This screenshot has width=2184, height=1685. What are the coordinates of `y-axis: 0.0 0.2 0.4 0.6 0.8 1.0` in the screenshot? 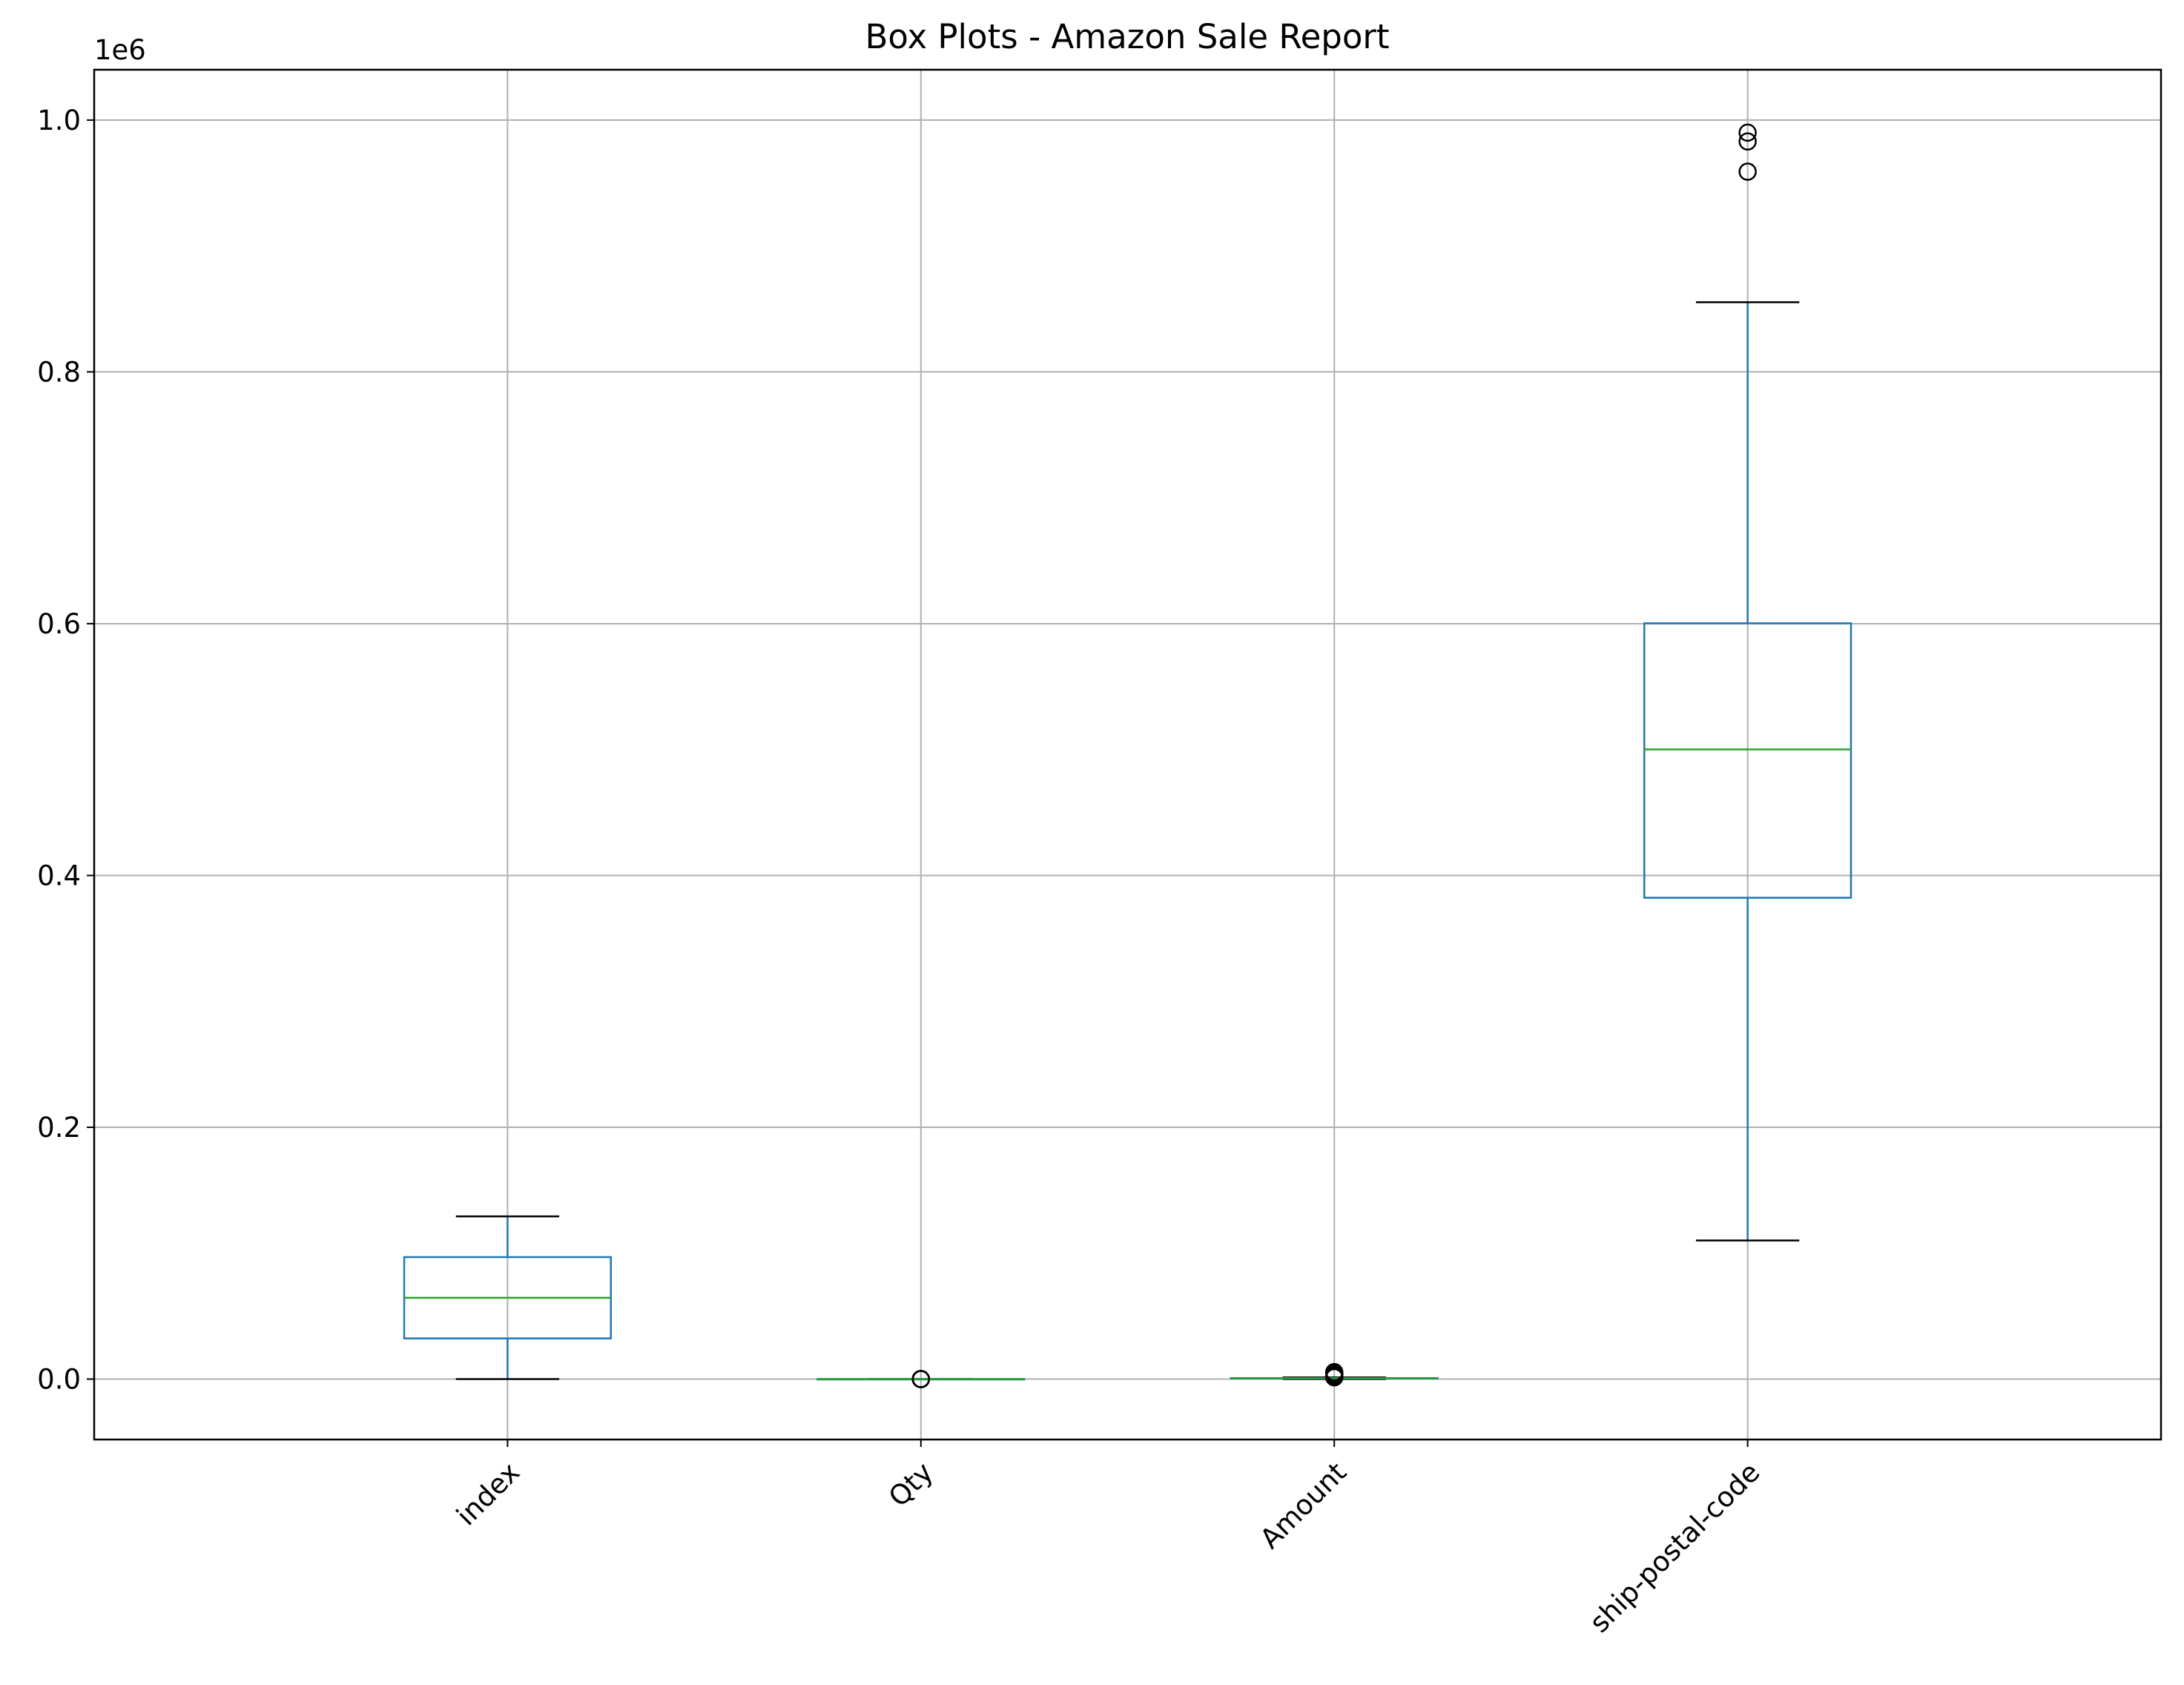 It's located at (65, 750).